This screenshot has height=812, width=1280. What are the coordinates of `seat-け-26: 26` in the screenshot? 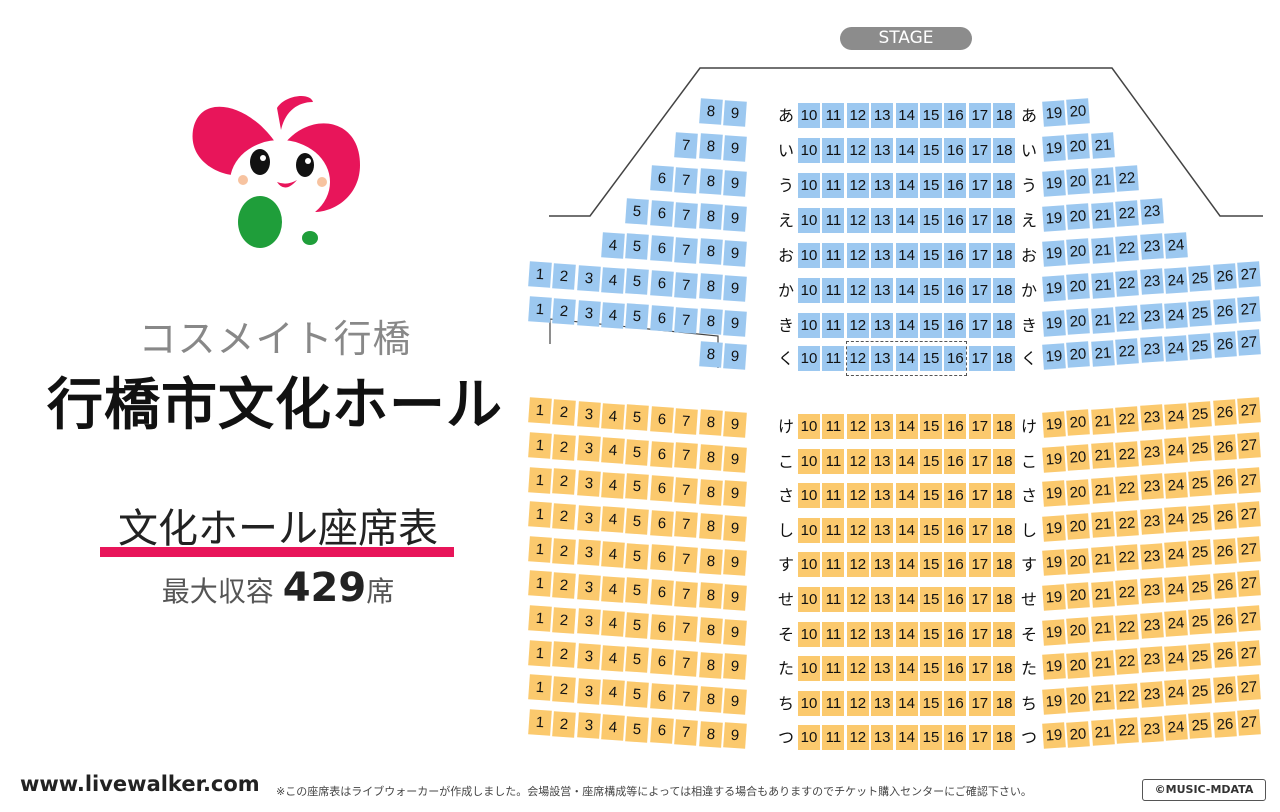 It's located at (1224, 412).